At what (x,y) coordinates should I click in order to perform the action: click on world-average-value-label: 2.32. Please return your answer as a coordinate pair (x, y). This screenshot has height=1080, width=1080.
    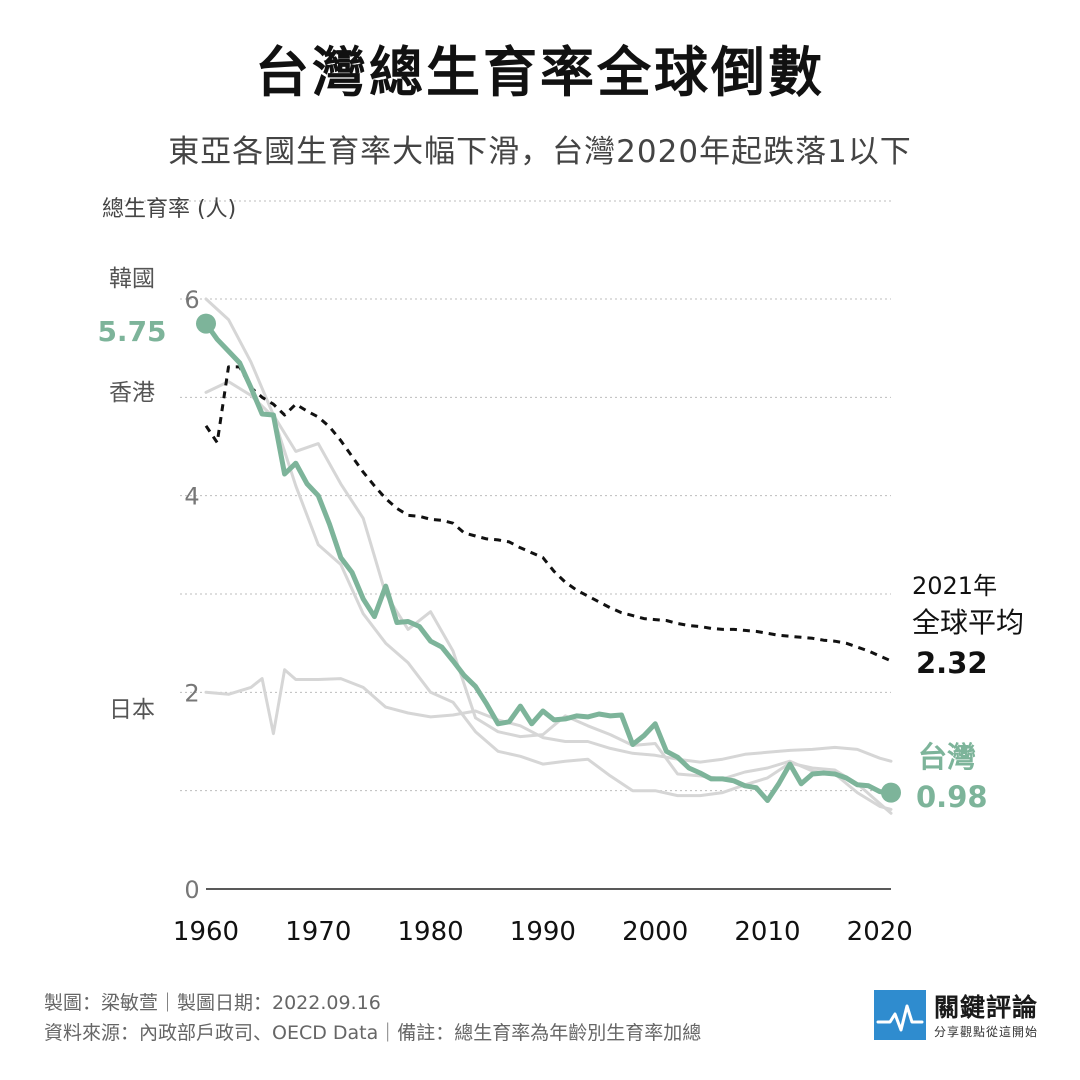
    Looking at the image, I should click on (952, 663).